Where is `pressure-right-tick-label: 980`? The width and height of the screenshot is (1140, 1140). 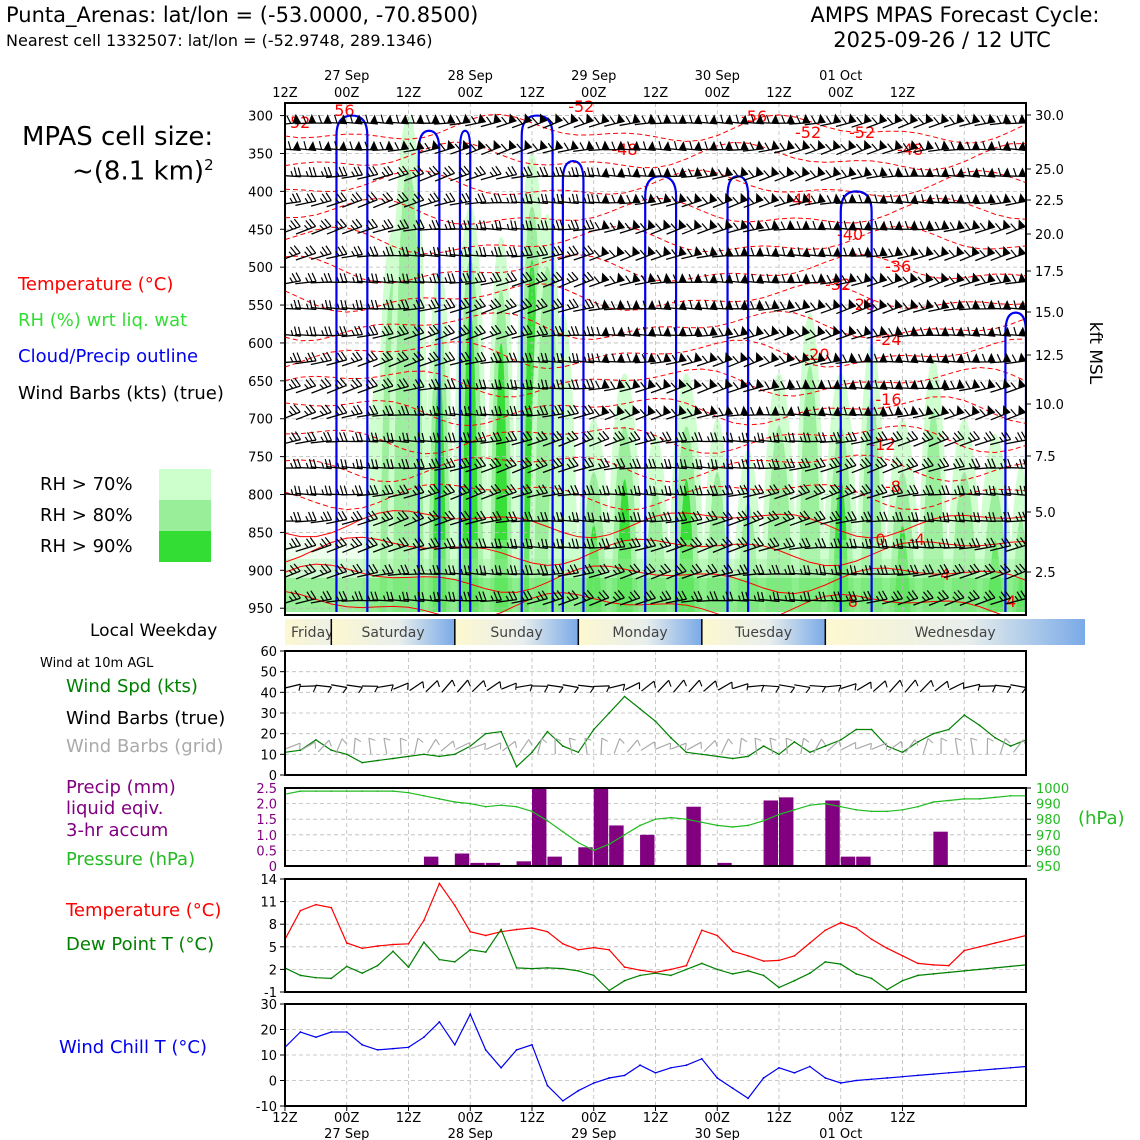
pressure-right-tick-label: 980 is located at coordinates (1048, 820).